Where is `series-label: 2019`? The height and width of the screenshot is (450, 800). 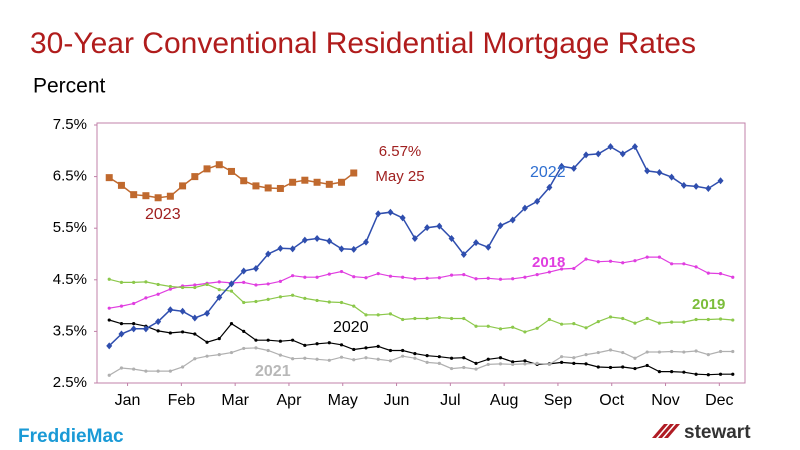 series-label: 2019 is located at coordinates (708, 304).